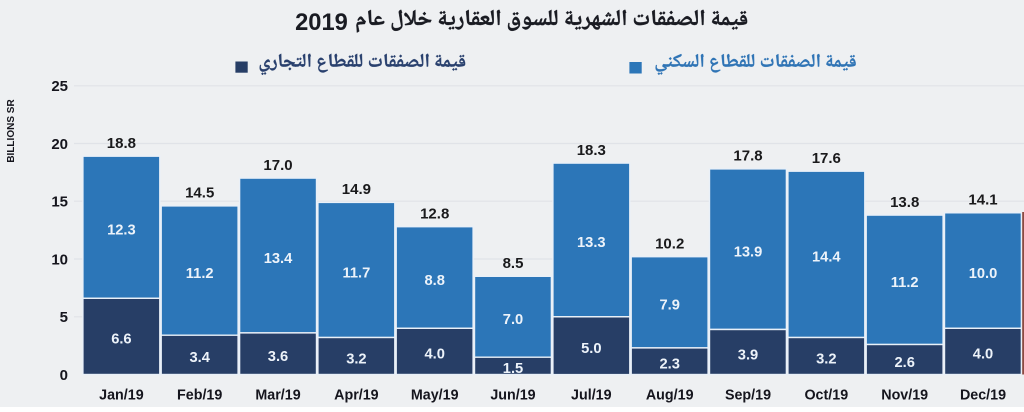 Image resolution: width=1024 pixels, height=412 pixels. I want to click on svg-text: 18.8, so click(121, 143).